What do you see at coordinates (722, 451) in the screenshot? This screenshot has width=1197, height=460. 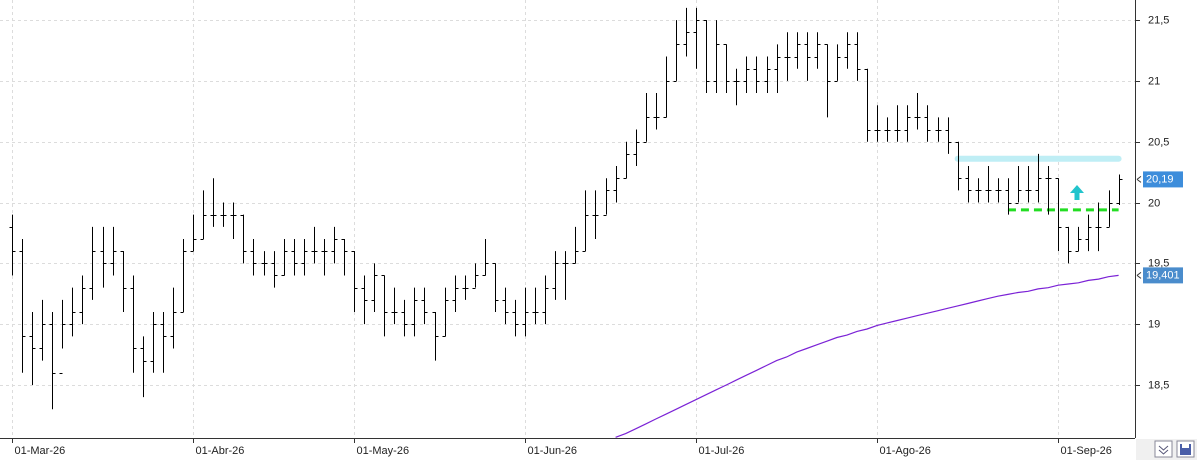 I see `x-tick-label: 01-Jul-26` at bounding box center [722, 451].